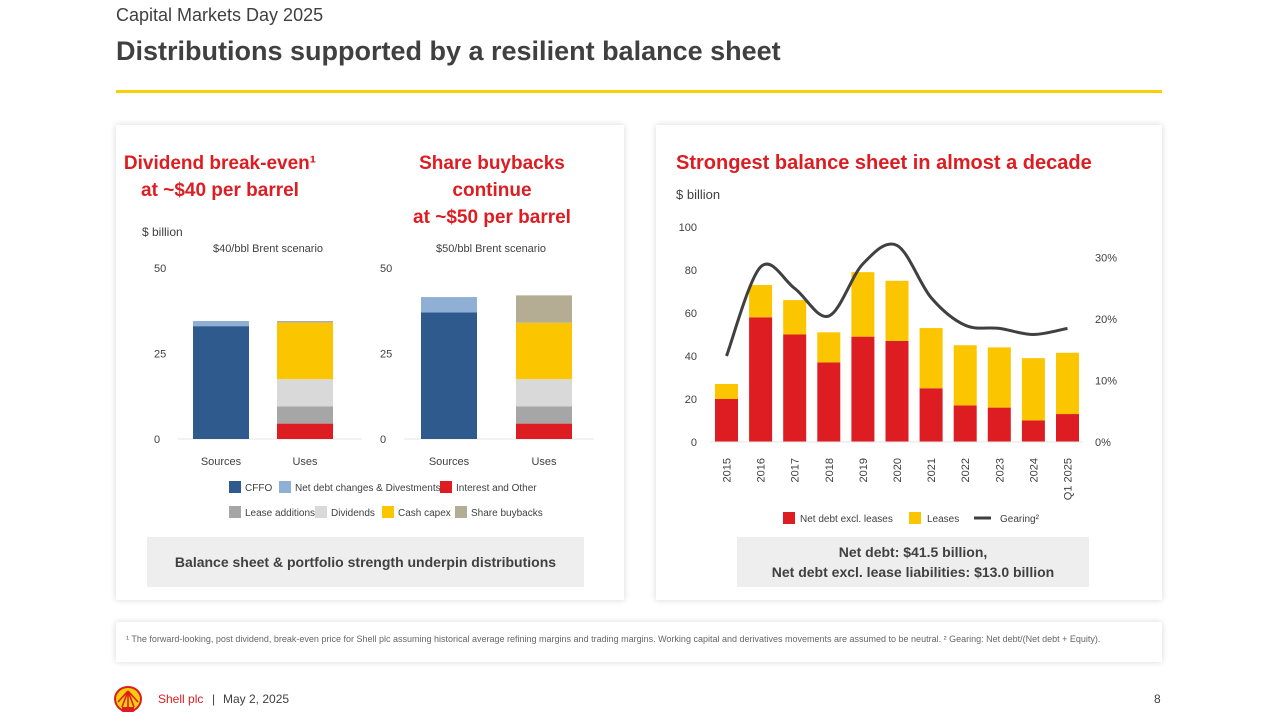  I want to click on legend-label-net-debt: Net debt excl. leases, so click(846, 519).